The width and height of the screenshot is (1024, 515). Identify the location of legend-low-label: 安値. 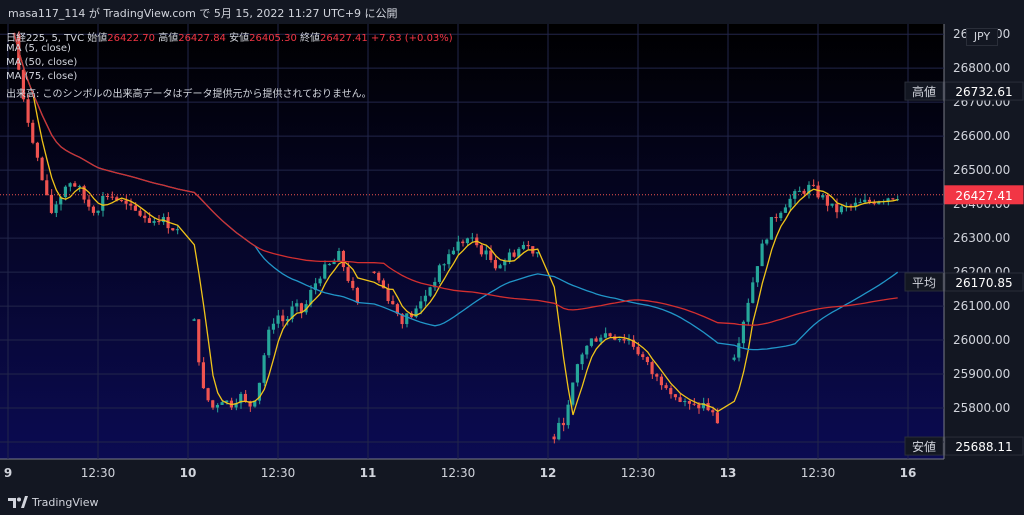
(239, 38).